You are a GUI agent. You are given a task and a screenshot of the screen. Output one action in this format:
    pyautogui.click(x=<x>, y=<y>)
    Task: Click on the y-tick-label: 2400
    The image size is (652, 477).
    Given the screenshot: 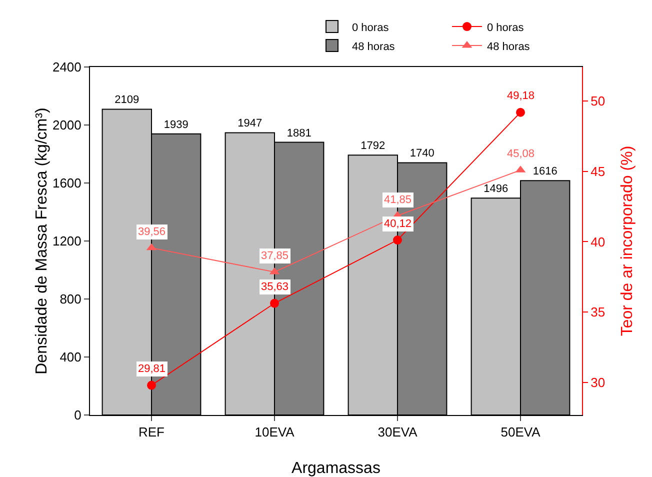 What is the action you would take?
    pyautogui.click(x=67, y=67)
    